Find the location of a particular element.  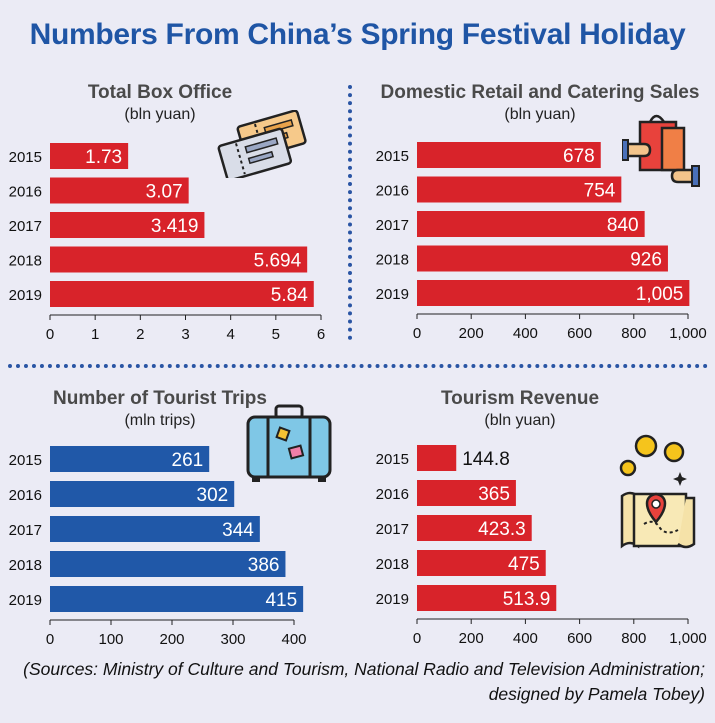

value-label: 144.8 is located at coordinates (486, 459).